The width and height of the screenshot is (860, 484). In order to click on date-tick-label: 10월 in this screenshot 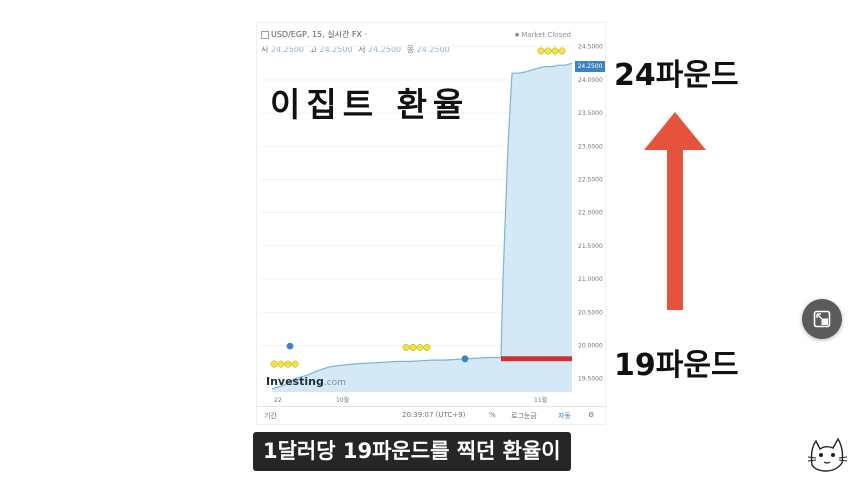, I will do `click(342, 400)`.